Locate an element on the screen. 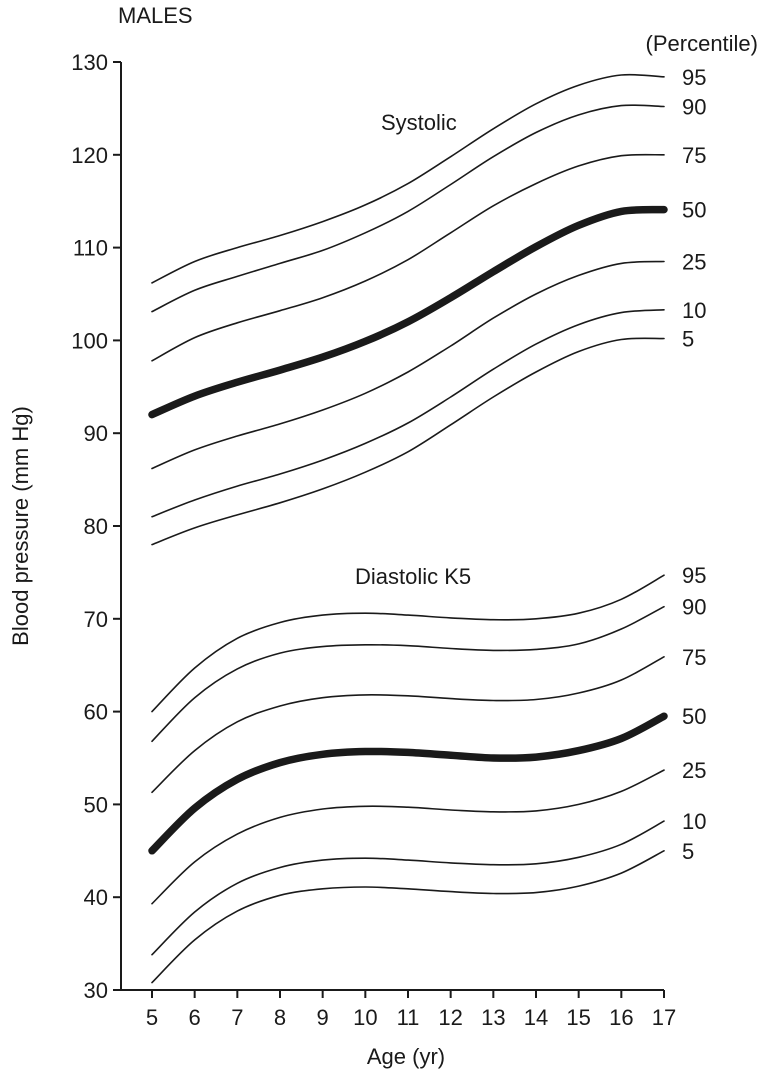 This screenshot has width=763, height=1082. x-tick-label: 17 is located at coordinates (664, 1017).